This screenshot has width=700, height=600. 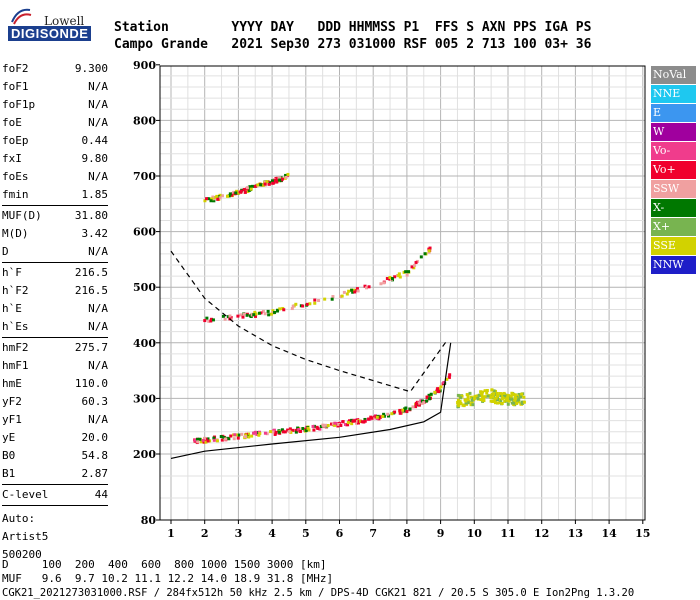 What do you see at coordinates (673, 151) in the screenshot?
I see `legend-item: Vo-` at bounding box center [673, 151].